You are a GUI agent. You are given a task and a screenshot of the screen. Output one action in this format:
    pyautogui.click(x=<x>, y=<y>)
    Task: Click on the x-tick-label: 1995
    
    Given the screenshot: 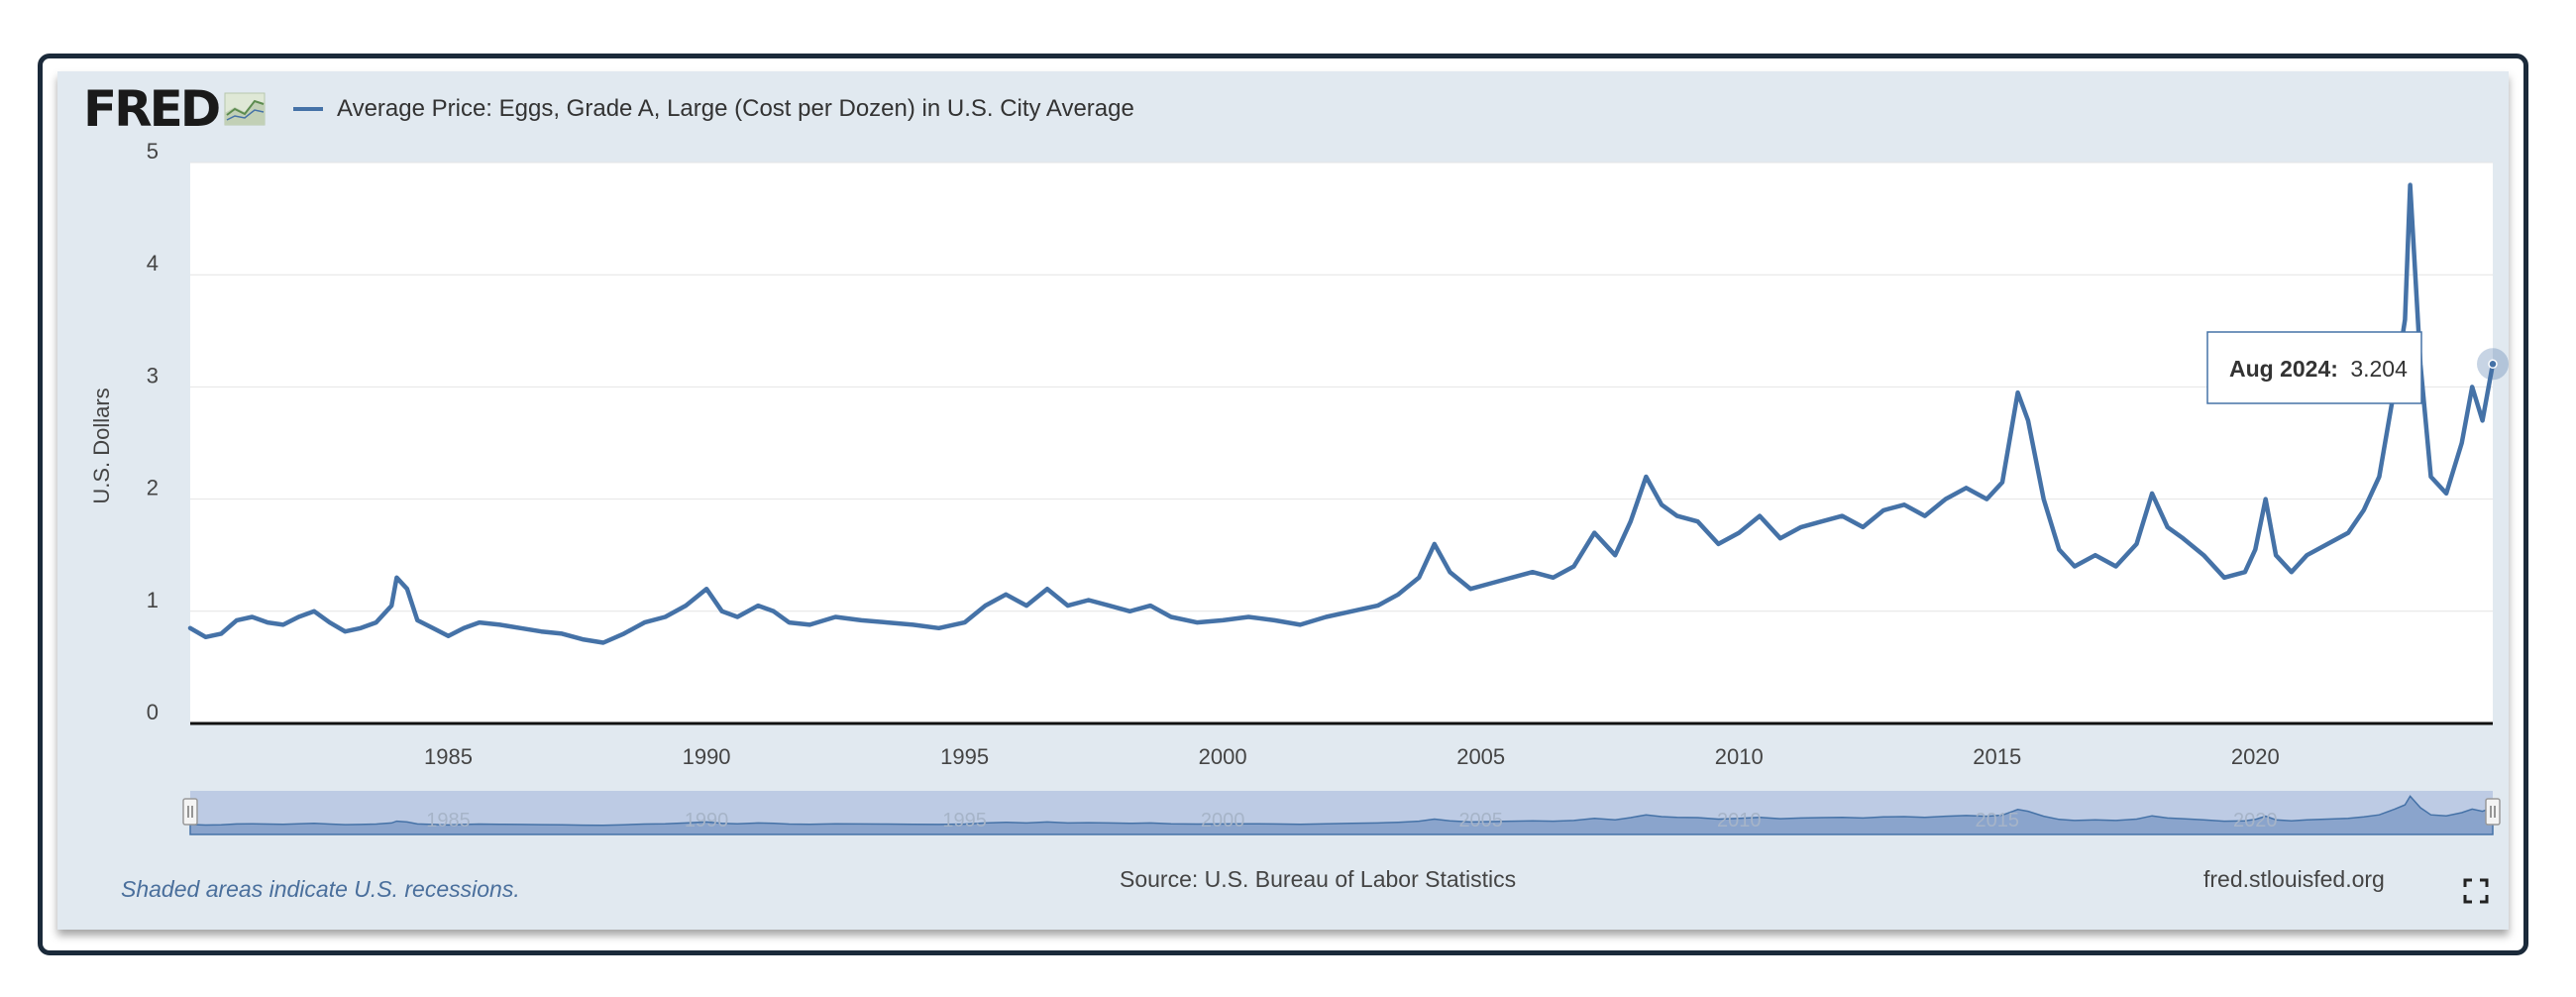 What is the action you would take?
    pyautogui.click(x=964, y=756)
    